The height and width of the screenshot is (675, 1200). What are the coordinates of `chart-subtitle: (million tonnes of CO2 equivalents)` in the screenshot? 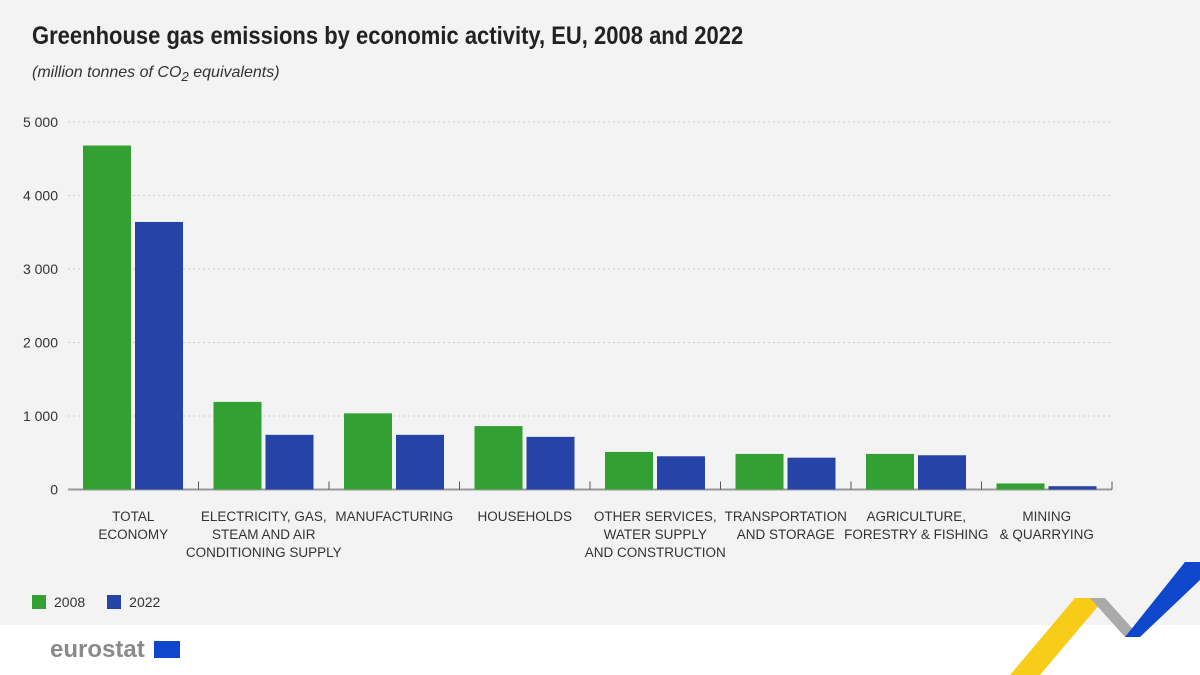 It's located at (156, 74).